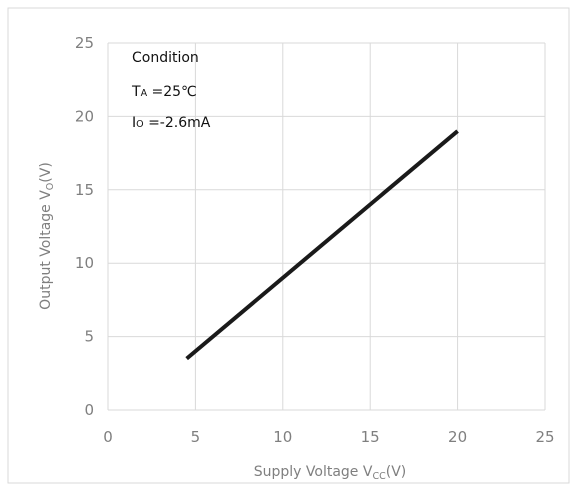  I want to click on y-tick-label-2: 10, so click(84, 263).